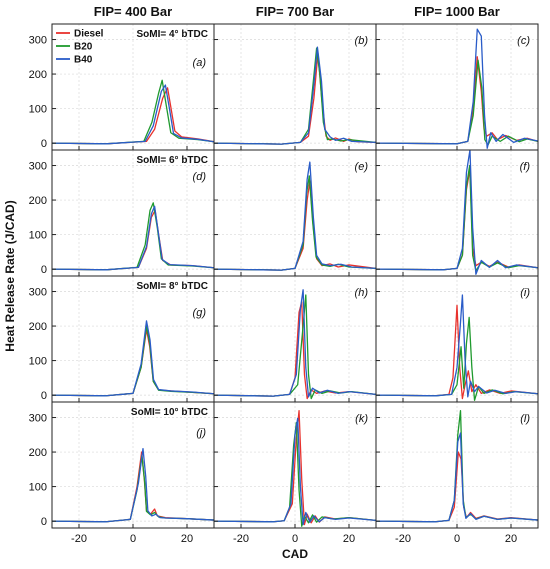 The width and height of the screenshot is (550, 569). What do you see at coordinates (200, 63) in the screenshot?
I see `panel-label: (a)` at bounding box center [200, 63].